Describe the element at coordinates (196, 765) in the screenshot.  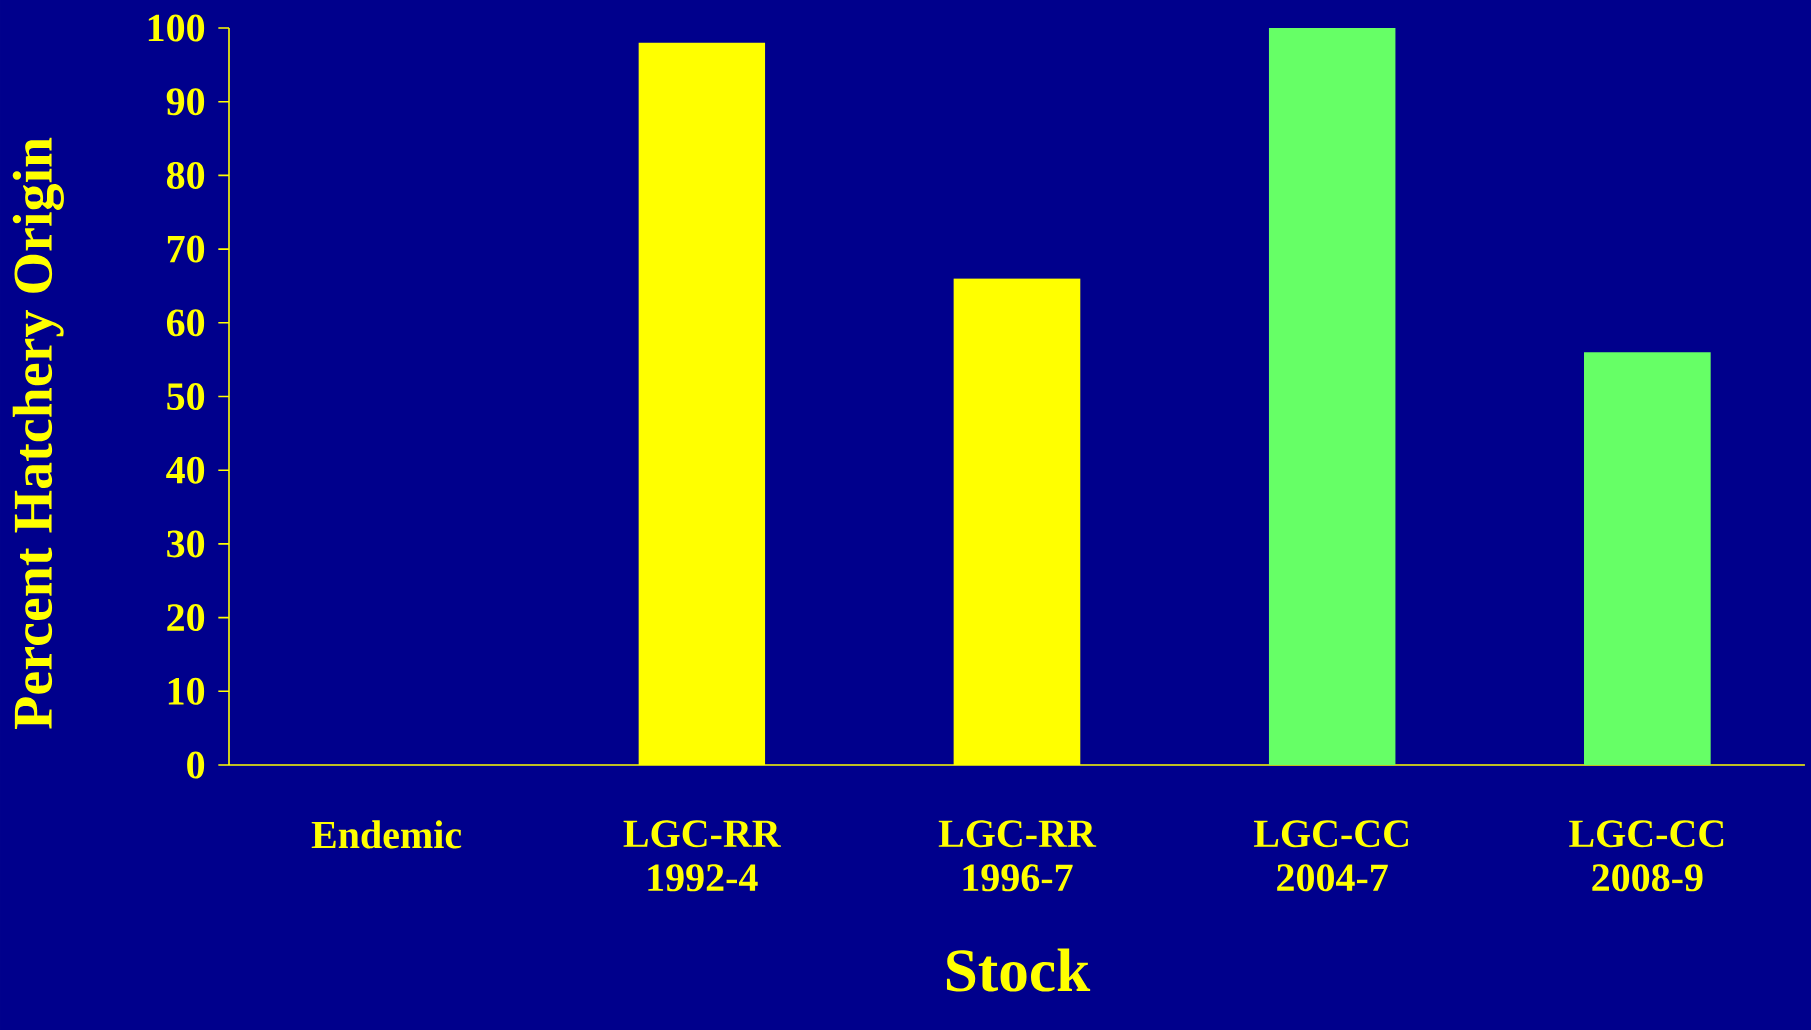
I see `y-tick-label: 0` at that location.